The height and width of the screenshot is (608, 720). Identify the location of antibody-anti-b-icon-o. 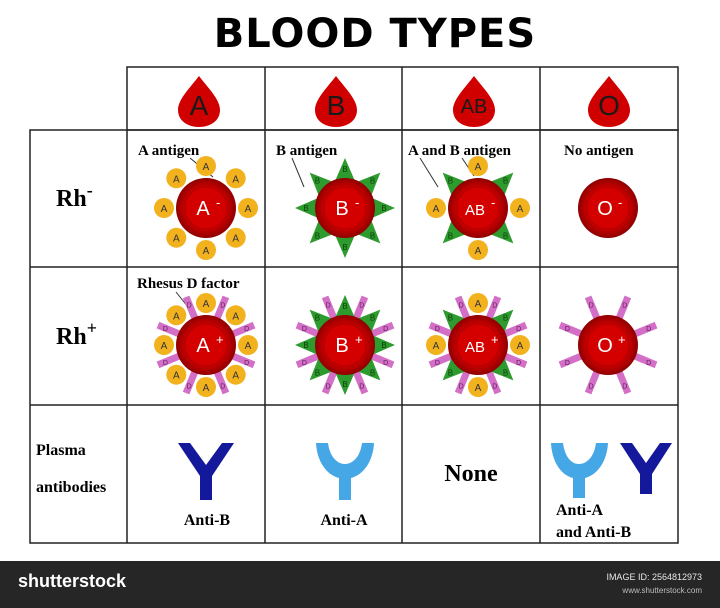
(646, 468).